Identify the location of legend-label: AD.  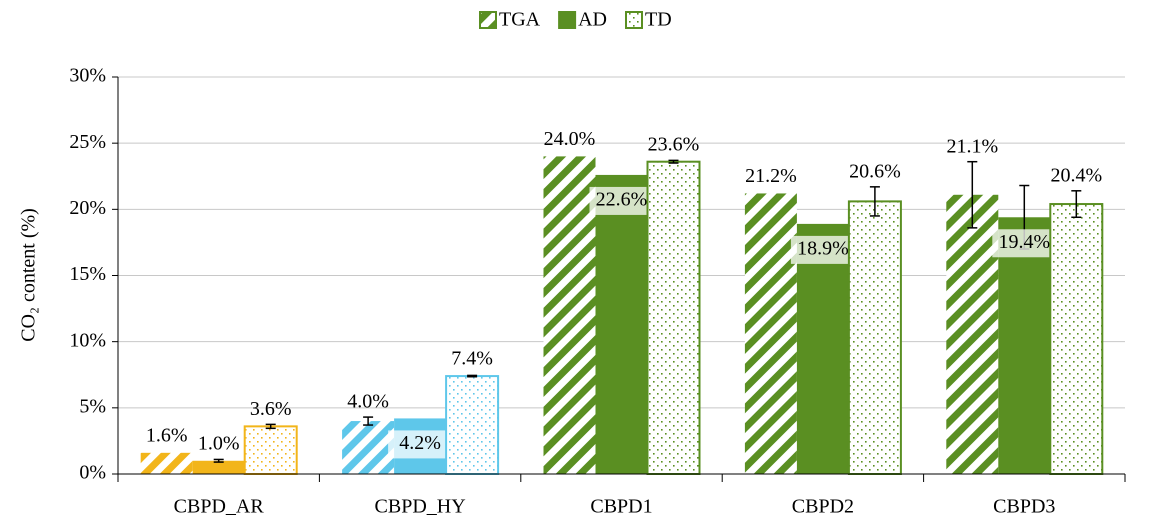
(592, 20).